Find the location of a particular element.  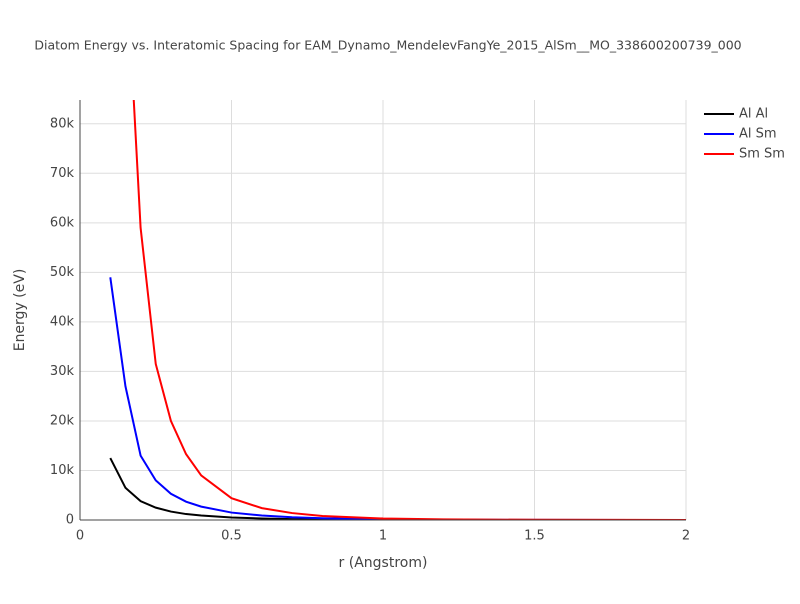

y-tick-label: 50k is located at coordinates (62, 272).